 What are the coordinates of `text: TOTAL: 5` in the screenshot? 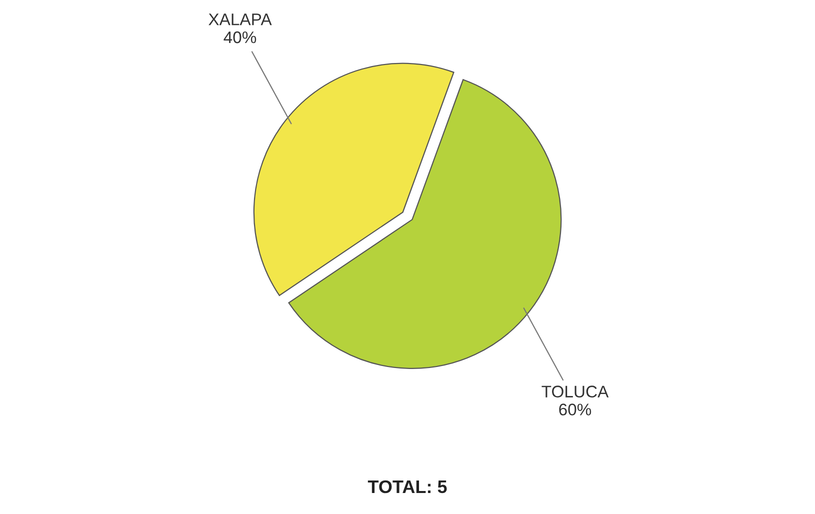 It's located at (407, 487).